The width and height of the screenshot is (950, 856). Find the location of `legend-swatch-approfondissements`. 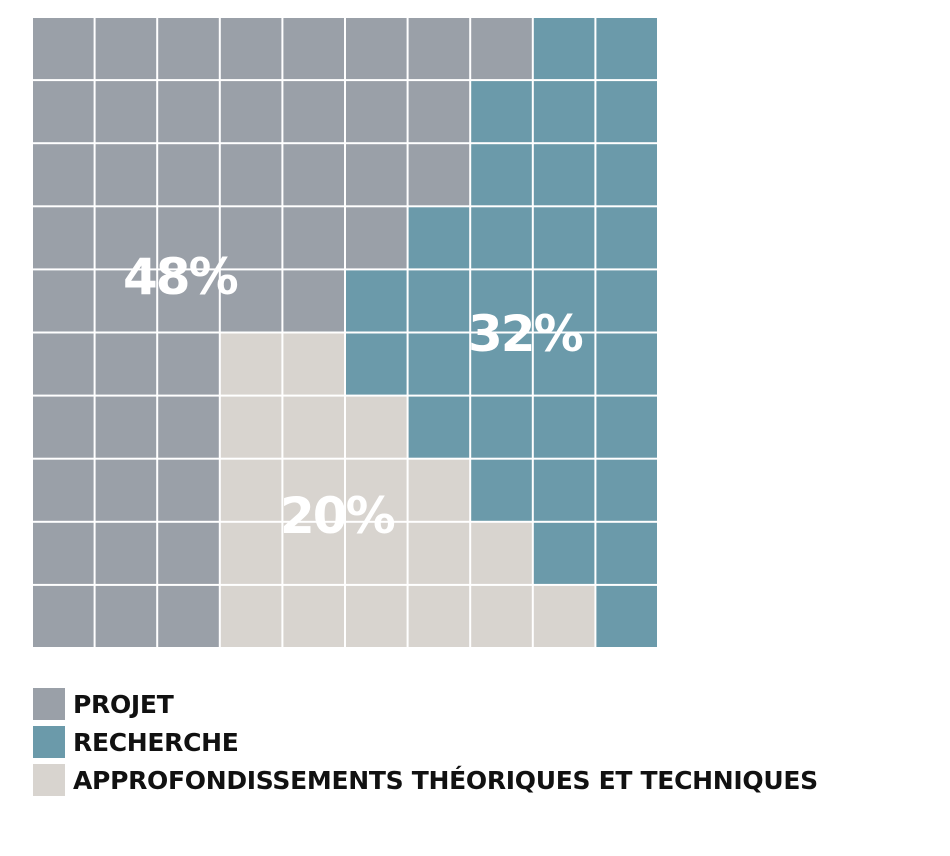

legend-swatch-approfondissements is located at coordinates (49, 780).